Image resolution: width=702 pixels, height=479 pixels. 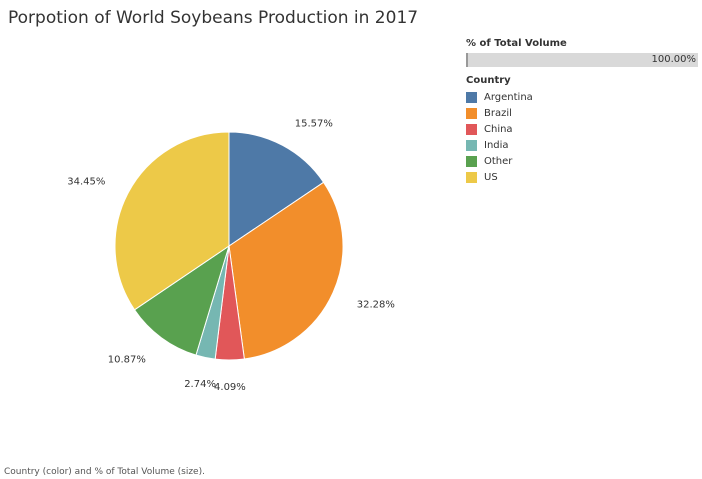 I want to click on legend-label-china: China, so click(x=498, y=129).